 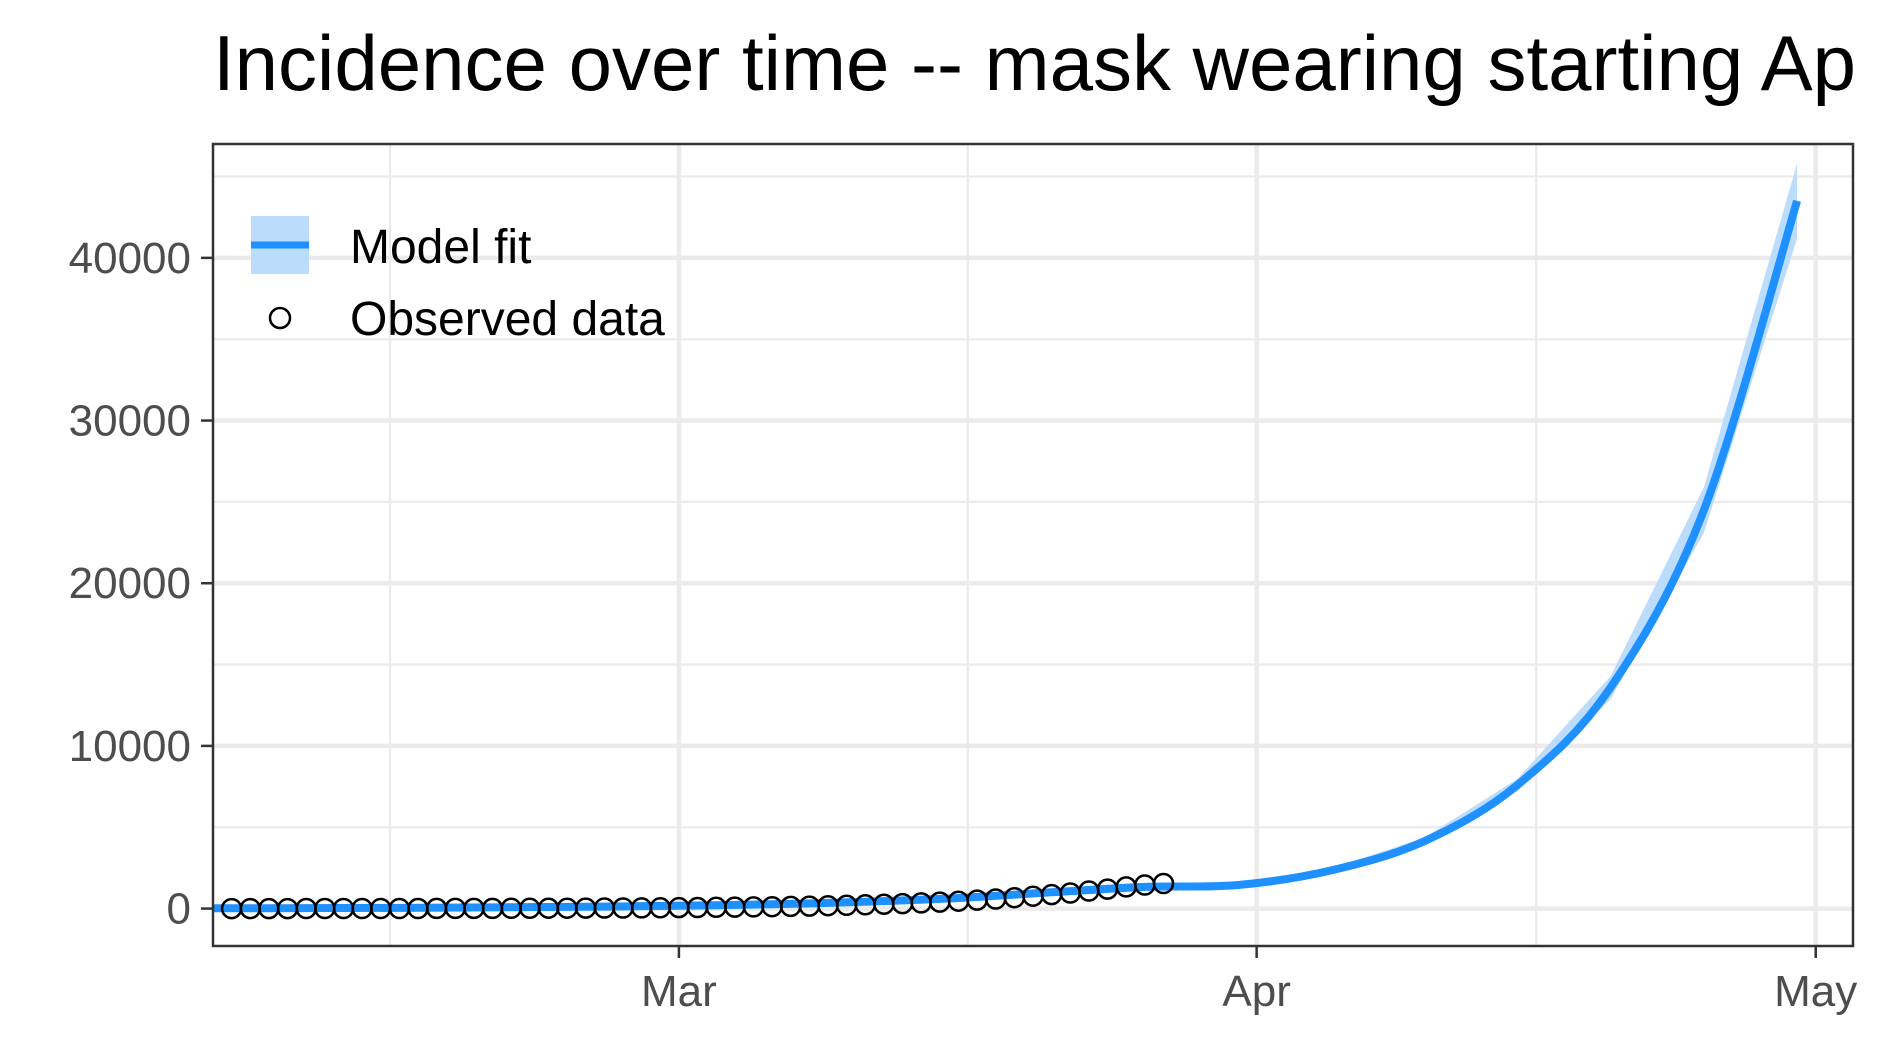 I want to click on y-tick-label: 40000, so click(x=130, y=258).